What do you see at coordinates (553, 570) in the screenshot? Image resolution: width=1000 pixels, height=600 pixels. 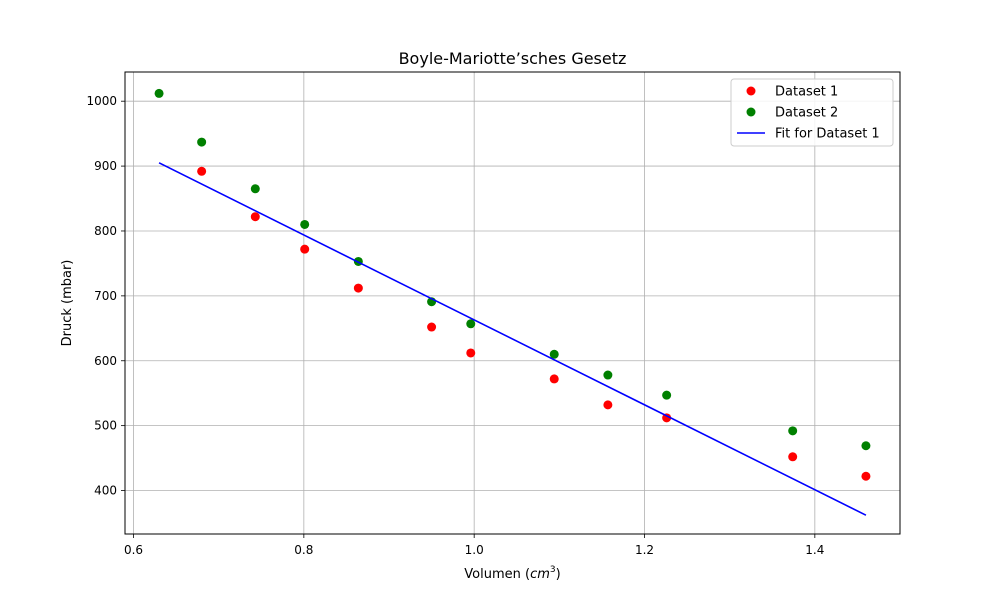 I see `x-axis-label-exponent: 3` at bounding box center [553, 570].